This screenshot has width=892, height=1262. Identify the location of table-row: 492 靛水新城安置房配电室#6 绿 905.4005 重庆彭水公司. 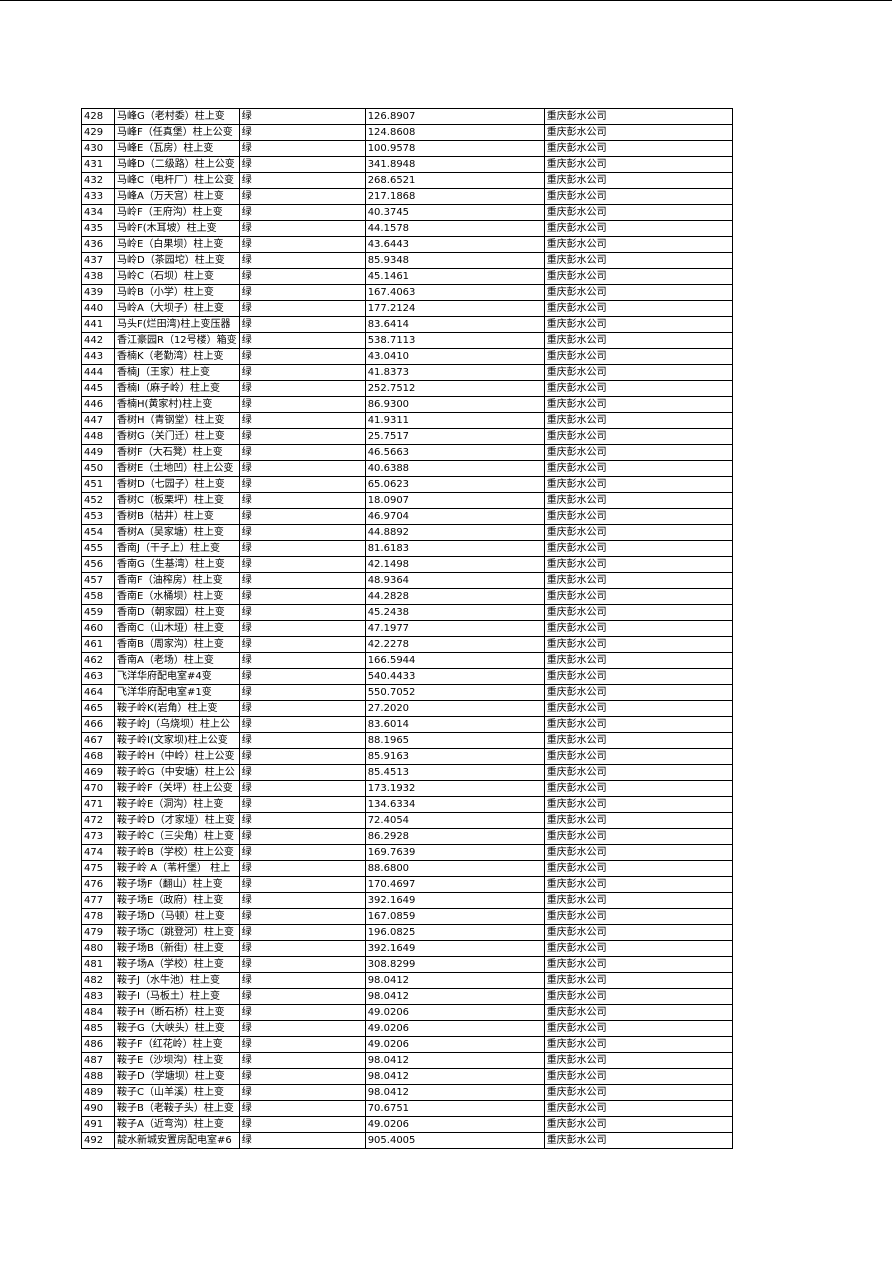
(407, 1140).